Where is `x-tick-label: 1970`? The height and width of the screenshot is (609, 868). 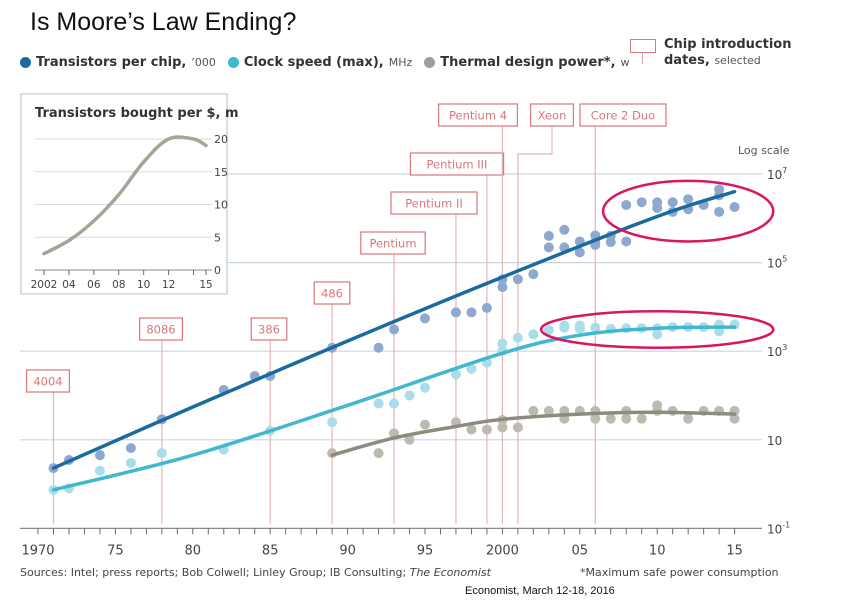
x-tick-label: 1970 is located at coordinates (37, 550).